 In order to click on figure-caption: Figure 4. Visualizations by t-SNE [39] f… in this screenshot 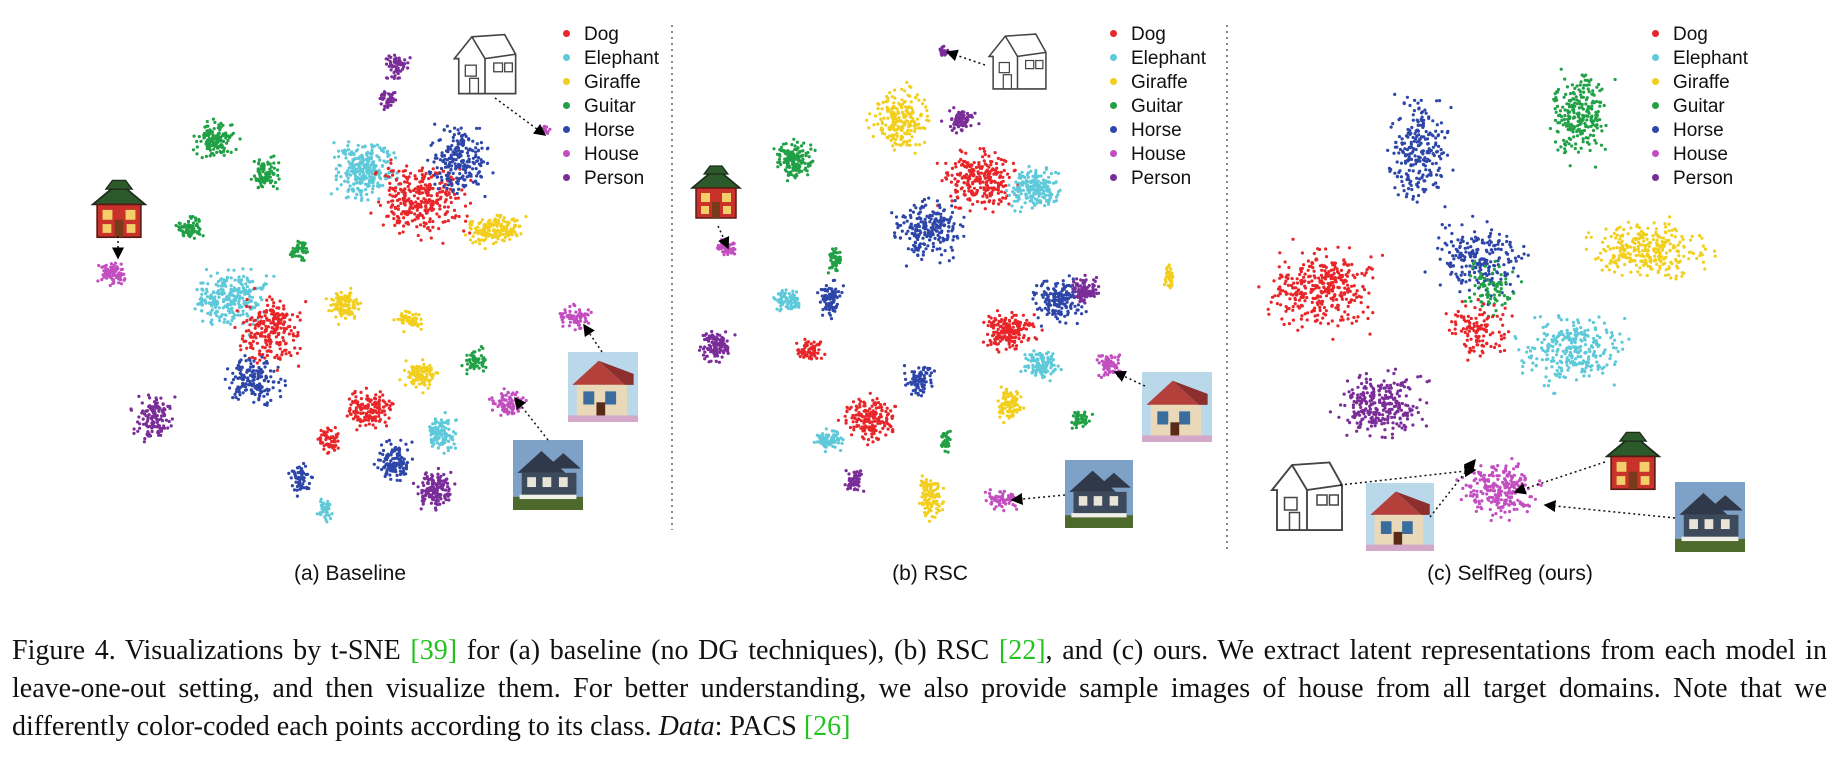, I will do `click(919, 689)`.